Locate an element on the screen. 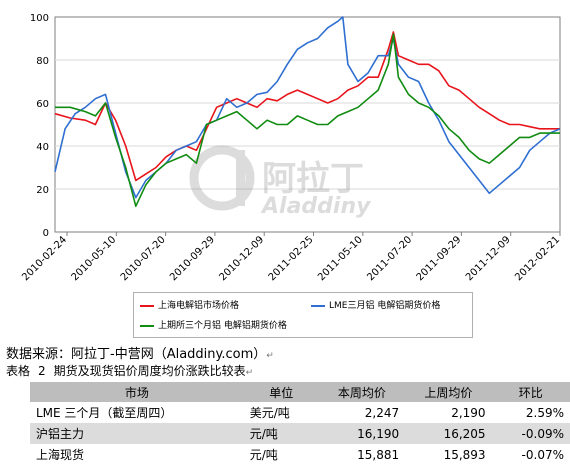  x-tick-label: 2011-05-10 is located at coordinates (340, 258).